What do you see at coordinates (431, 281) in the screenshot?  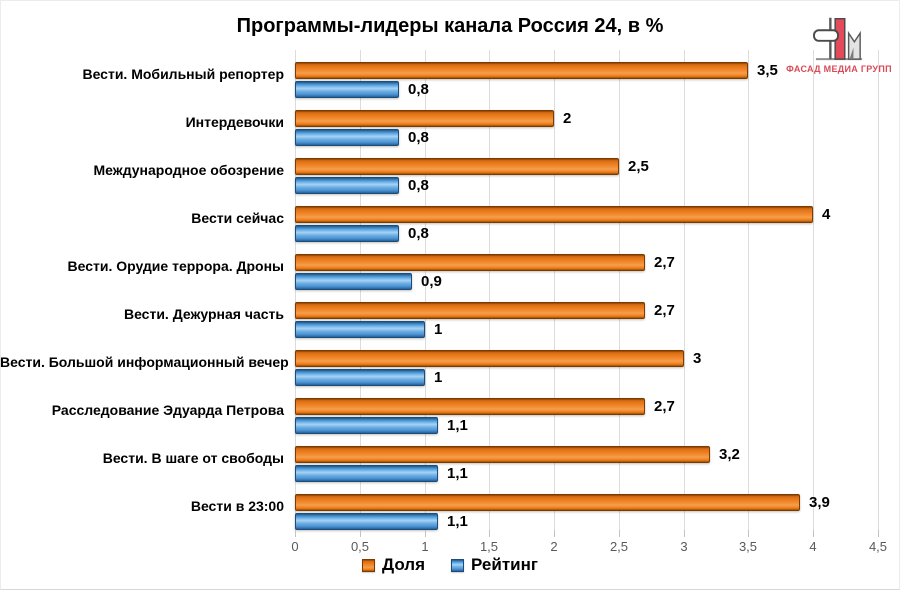 I see `bar-value-label: 0,9` at bounding box center [431, 281].